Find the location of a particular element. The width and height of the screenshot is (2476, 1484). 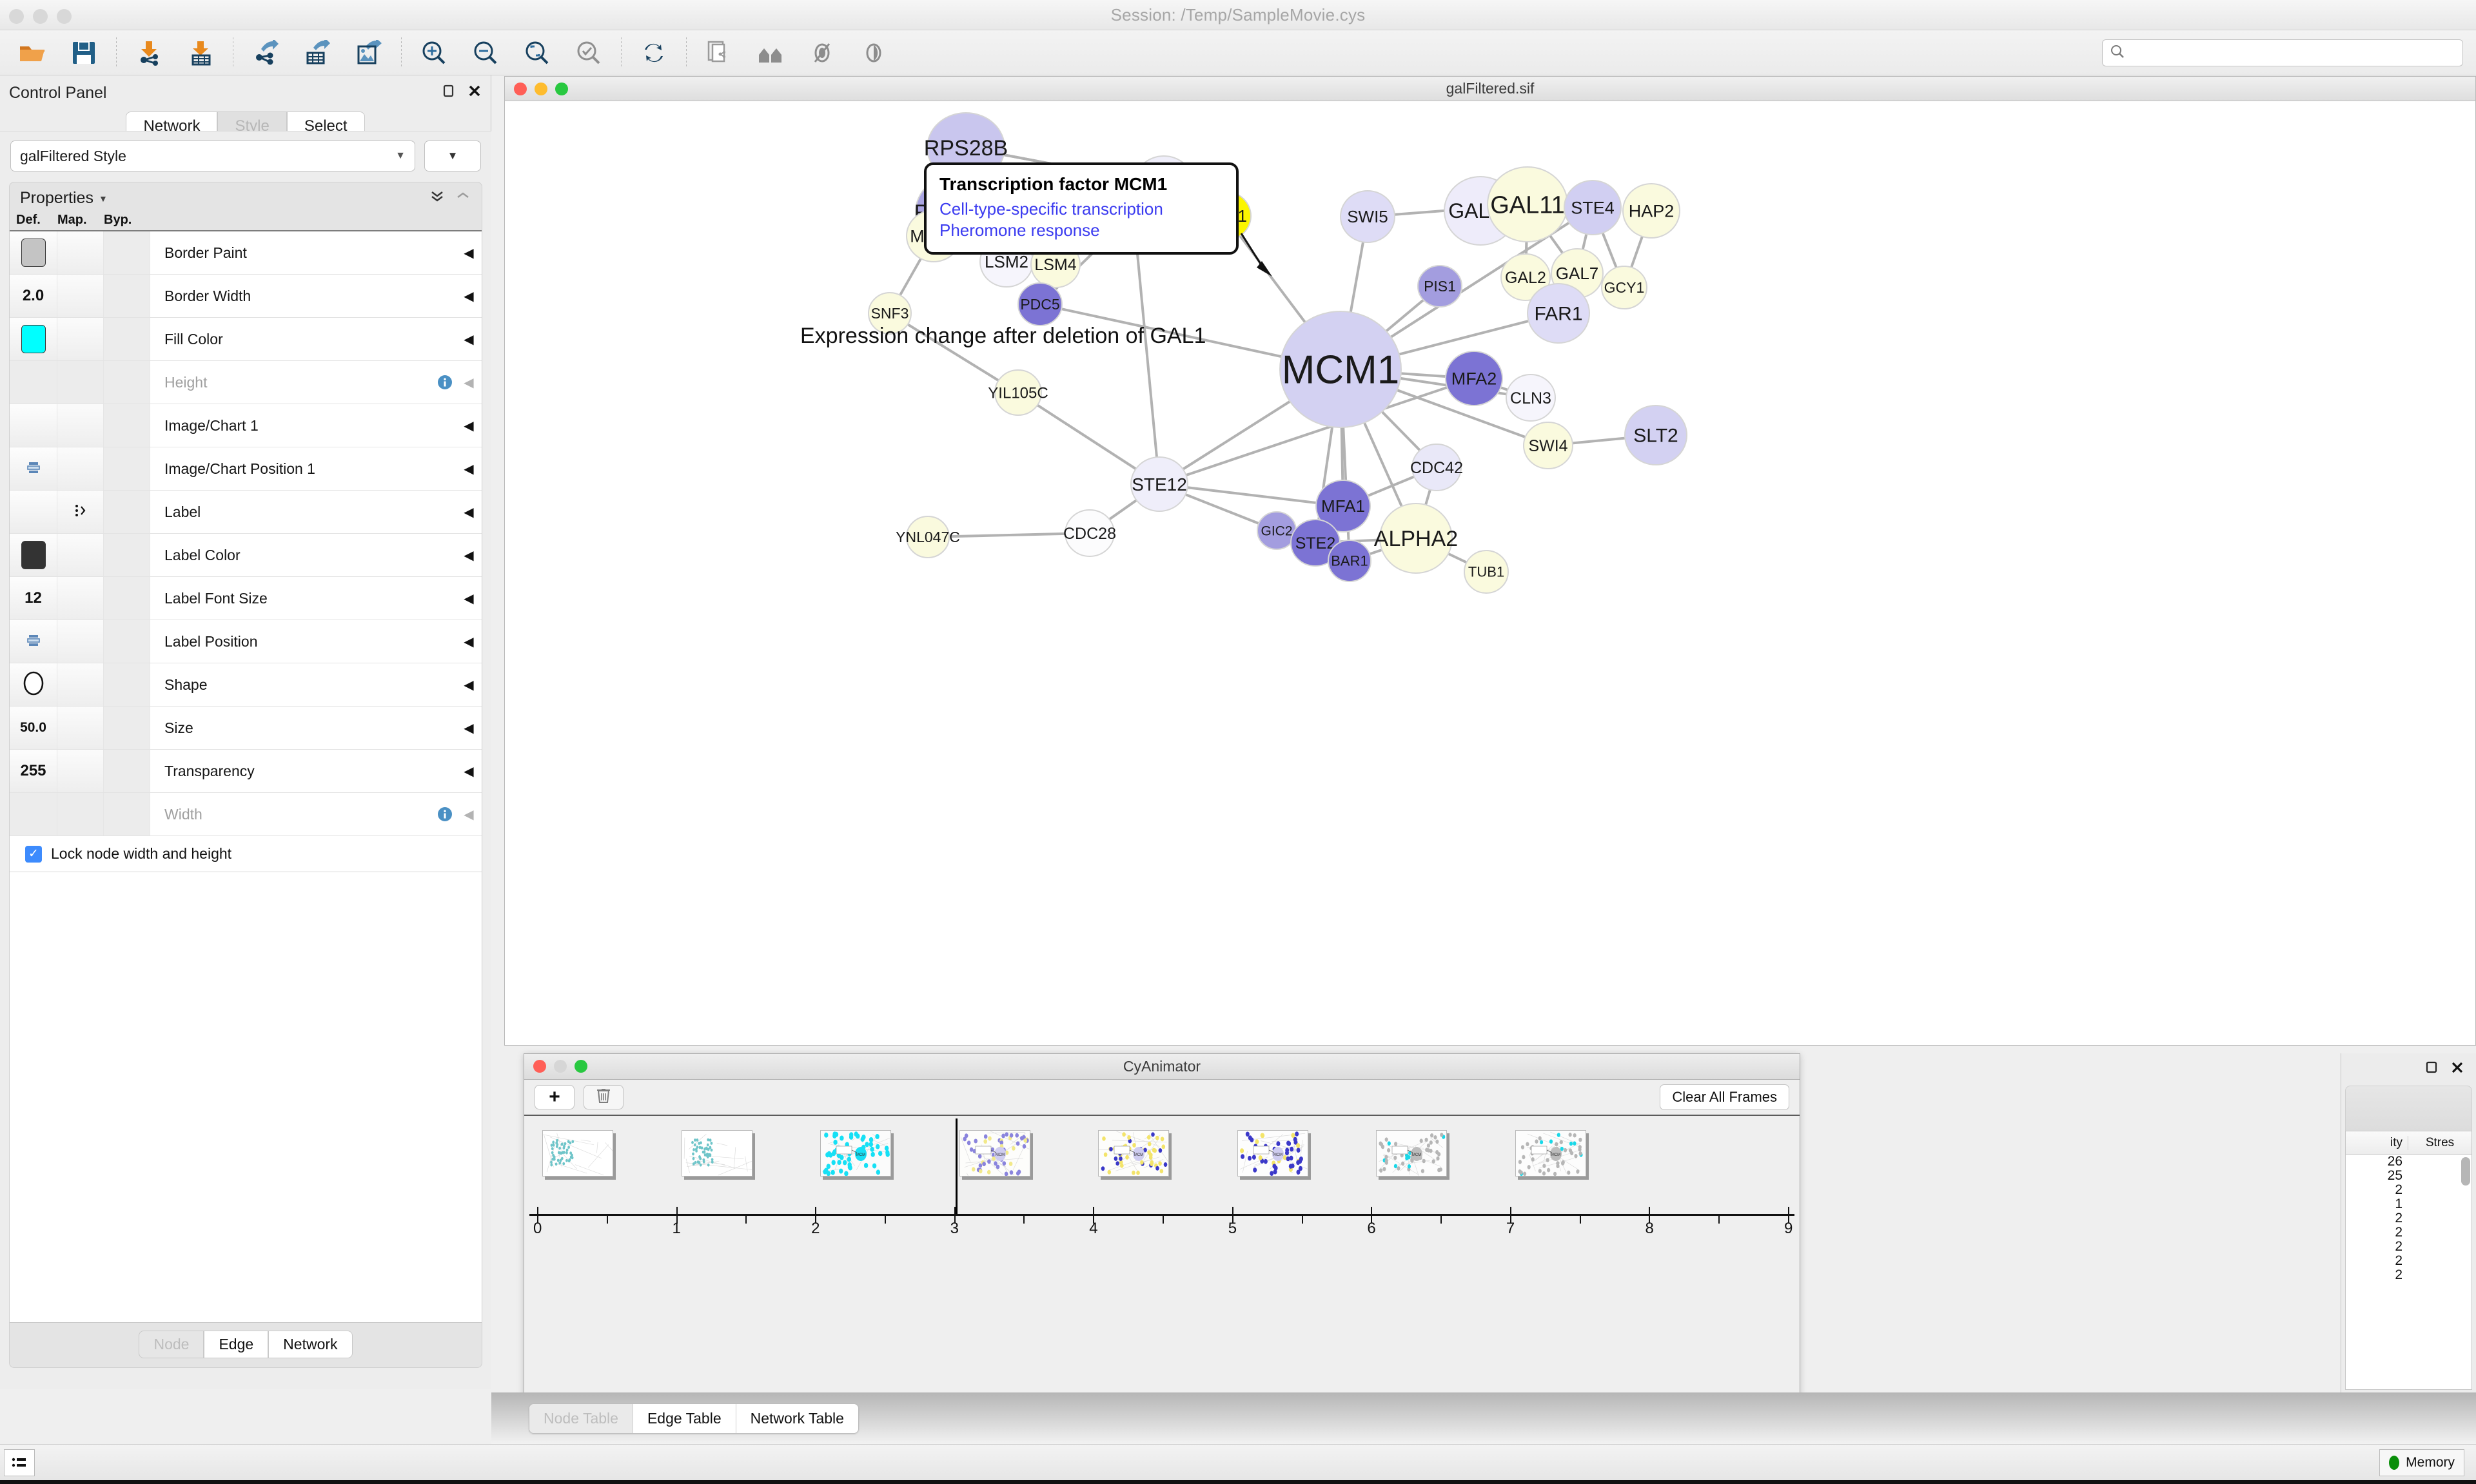

delete-frame-button is located at coordinates (604, 1097).